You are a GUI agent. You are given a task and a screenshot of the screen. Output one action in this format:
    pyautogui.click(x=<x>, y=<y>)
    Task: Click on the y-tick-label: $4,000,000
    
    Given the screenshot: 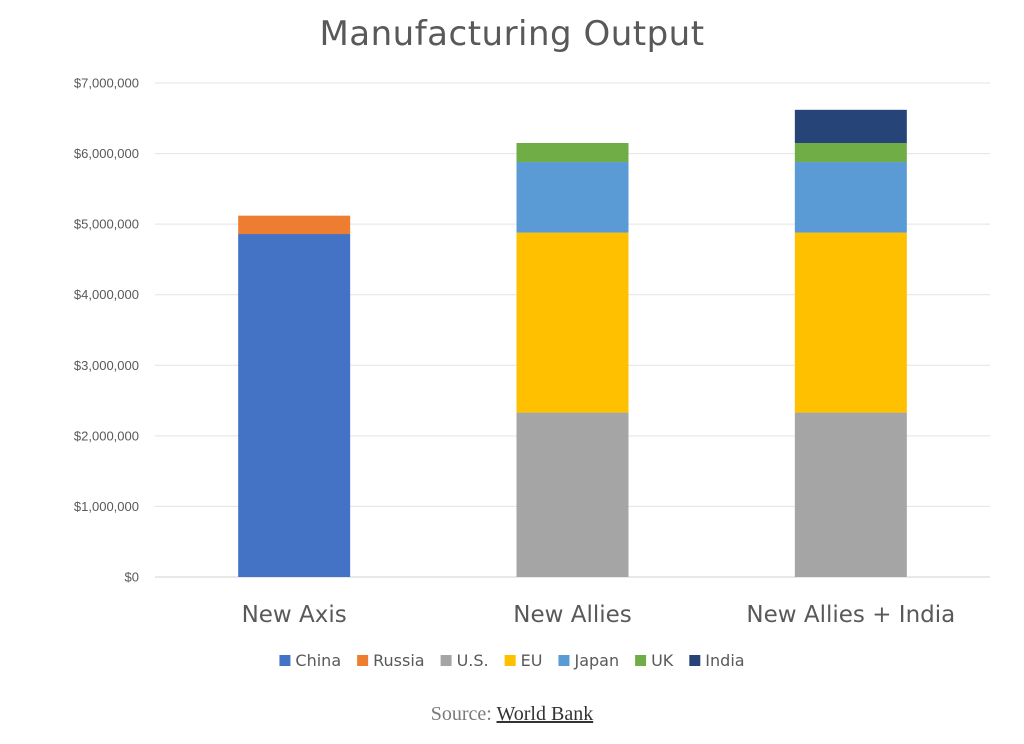 What is the action you would take?
    pyautogui.click(x=106, y=294)
    